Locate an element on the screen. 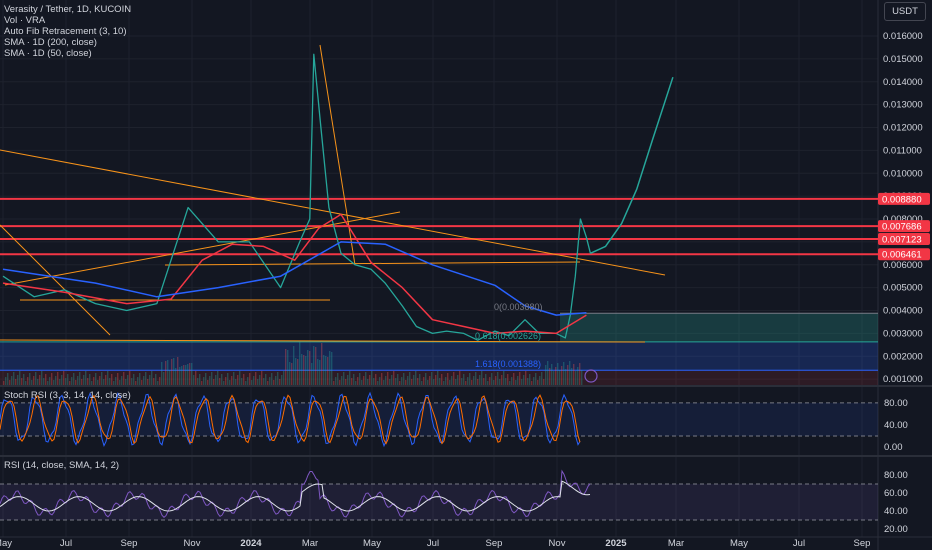 Image resolution: width=932 pixels, height=550 pixels. price-tick-label: 0.003000 is located at coordinates (903, 333).